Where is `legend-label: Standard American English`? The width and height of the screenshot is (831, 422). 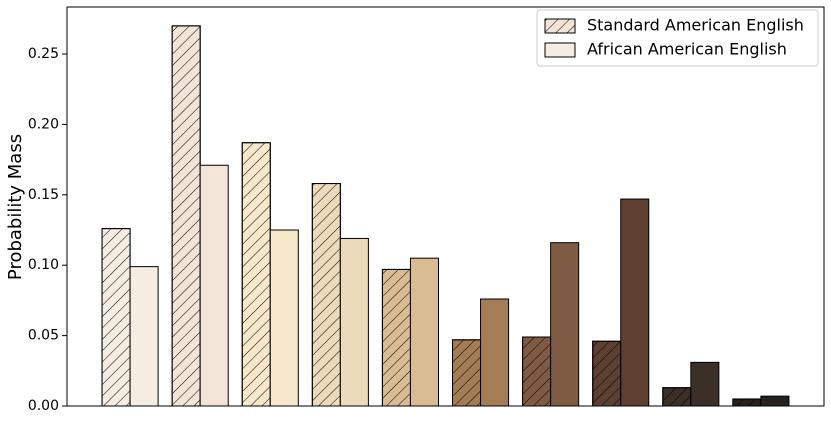
legend-label: Standard American English is located at coordinates (695, 25).